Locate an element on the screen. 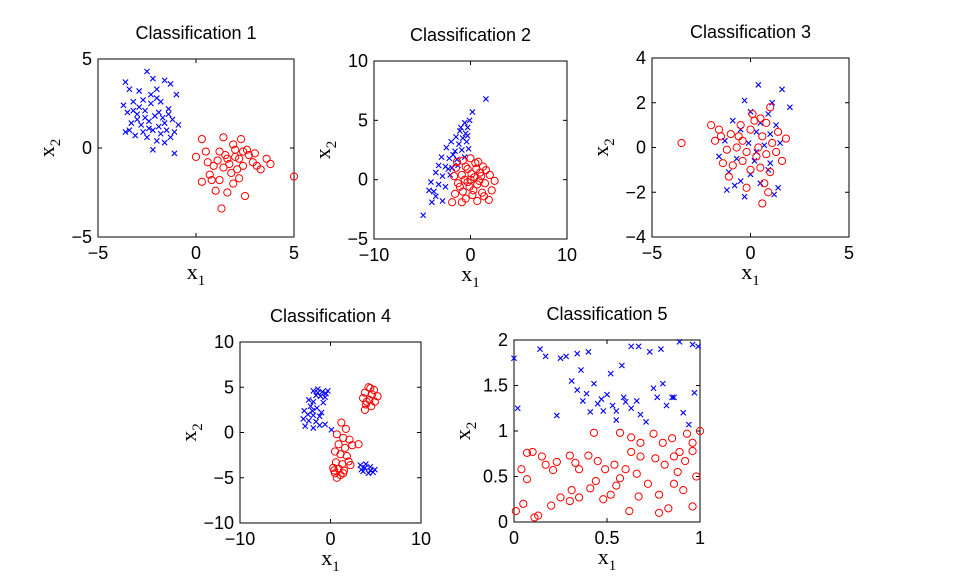  x-axis-label: x1 is located at coordinates (196, 274).